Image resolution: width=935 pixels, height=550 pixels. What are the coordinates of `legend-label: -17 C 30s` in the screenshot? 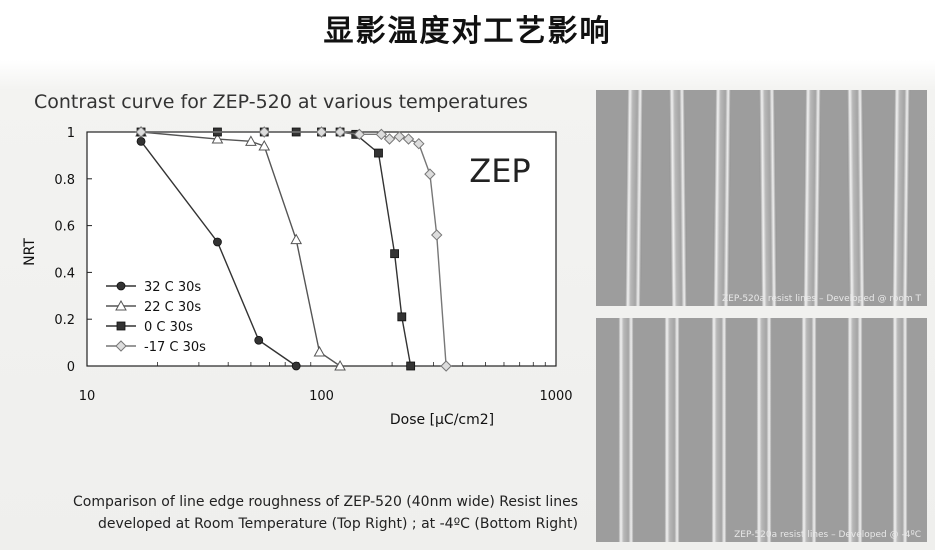 It's located at (175, 347).